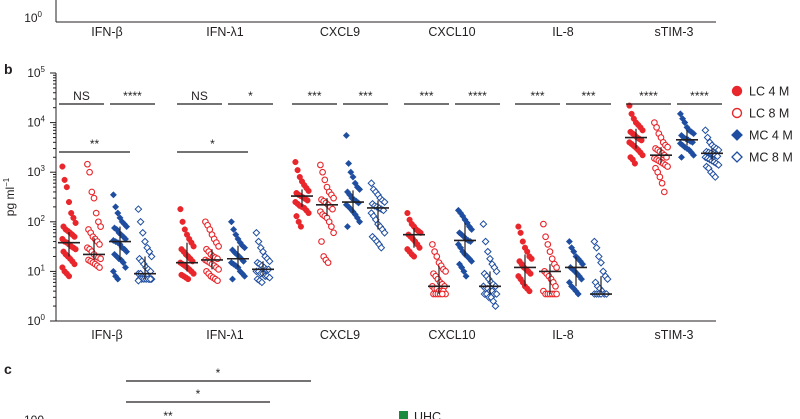  I want to click on panel-c-partial: * * ** 100 UHC, so click(232, 392).